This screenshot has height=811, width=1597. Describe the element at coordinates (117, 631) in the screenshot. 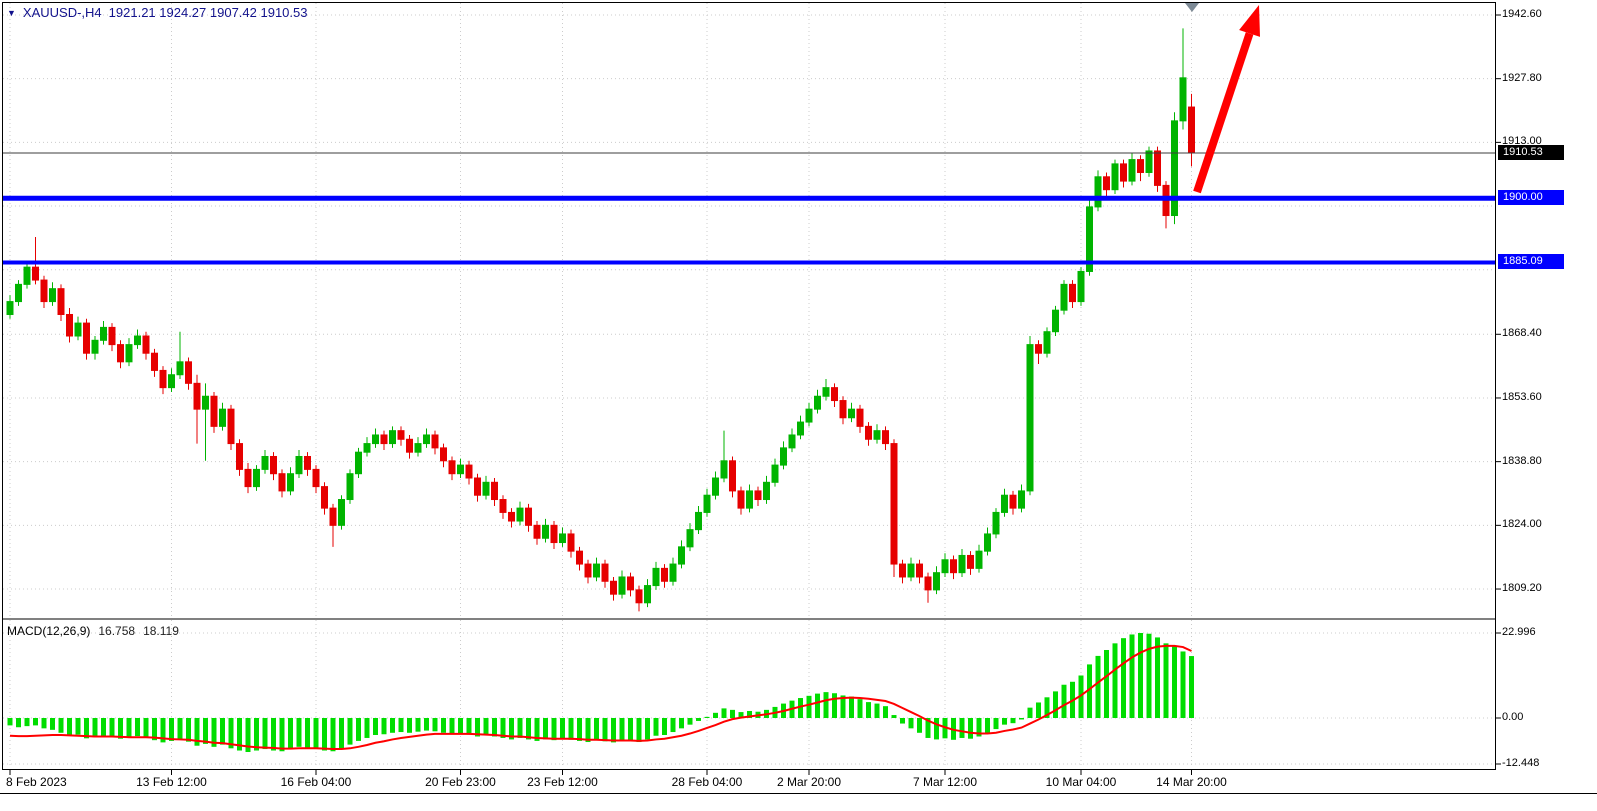

I see `macd-main-value: 16.758` at that location.